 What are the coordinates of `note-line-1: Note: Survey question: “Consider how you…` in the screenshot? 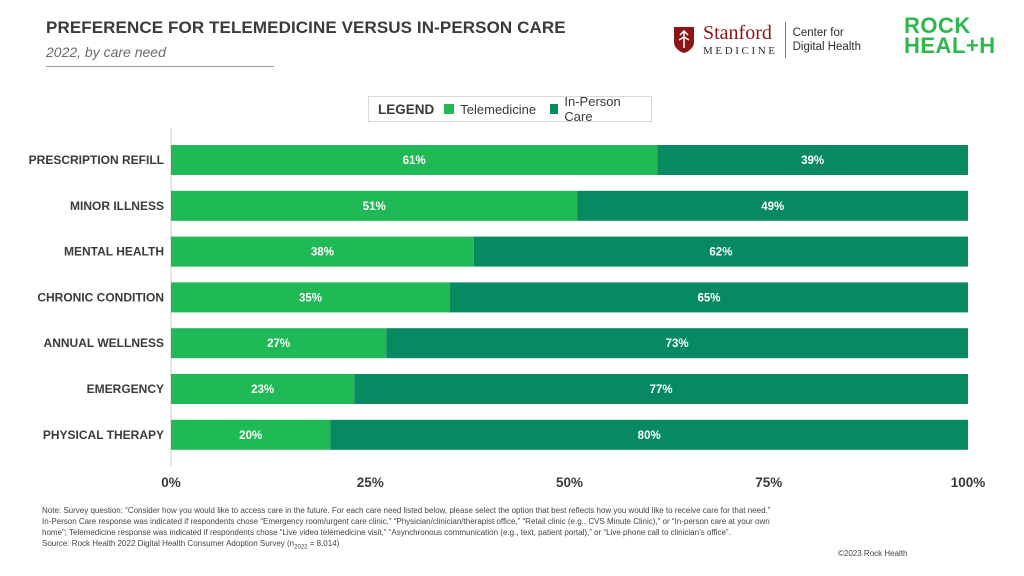 It's located at (406, 510).